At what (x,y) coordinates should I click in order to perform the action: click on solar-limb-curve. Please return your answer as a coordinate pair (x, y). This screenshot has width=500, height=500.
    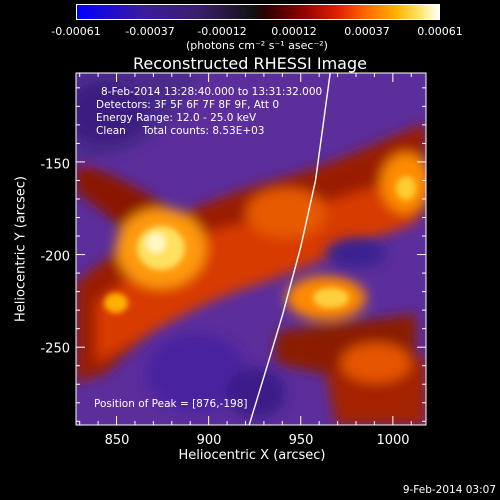
    Looking at the image, I should click on (289, 249).